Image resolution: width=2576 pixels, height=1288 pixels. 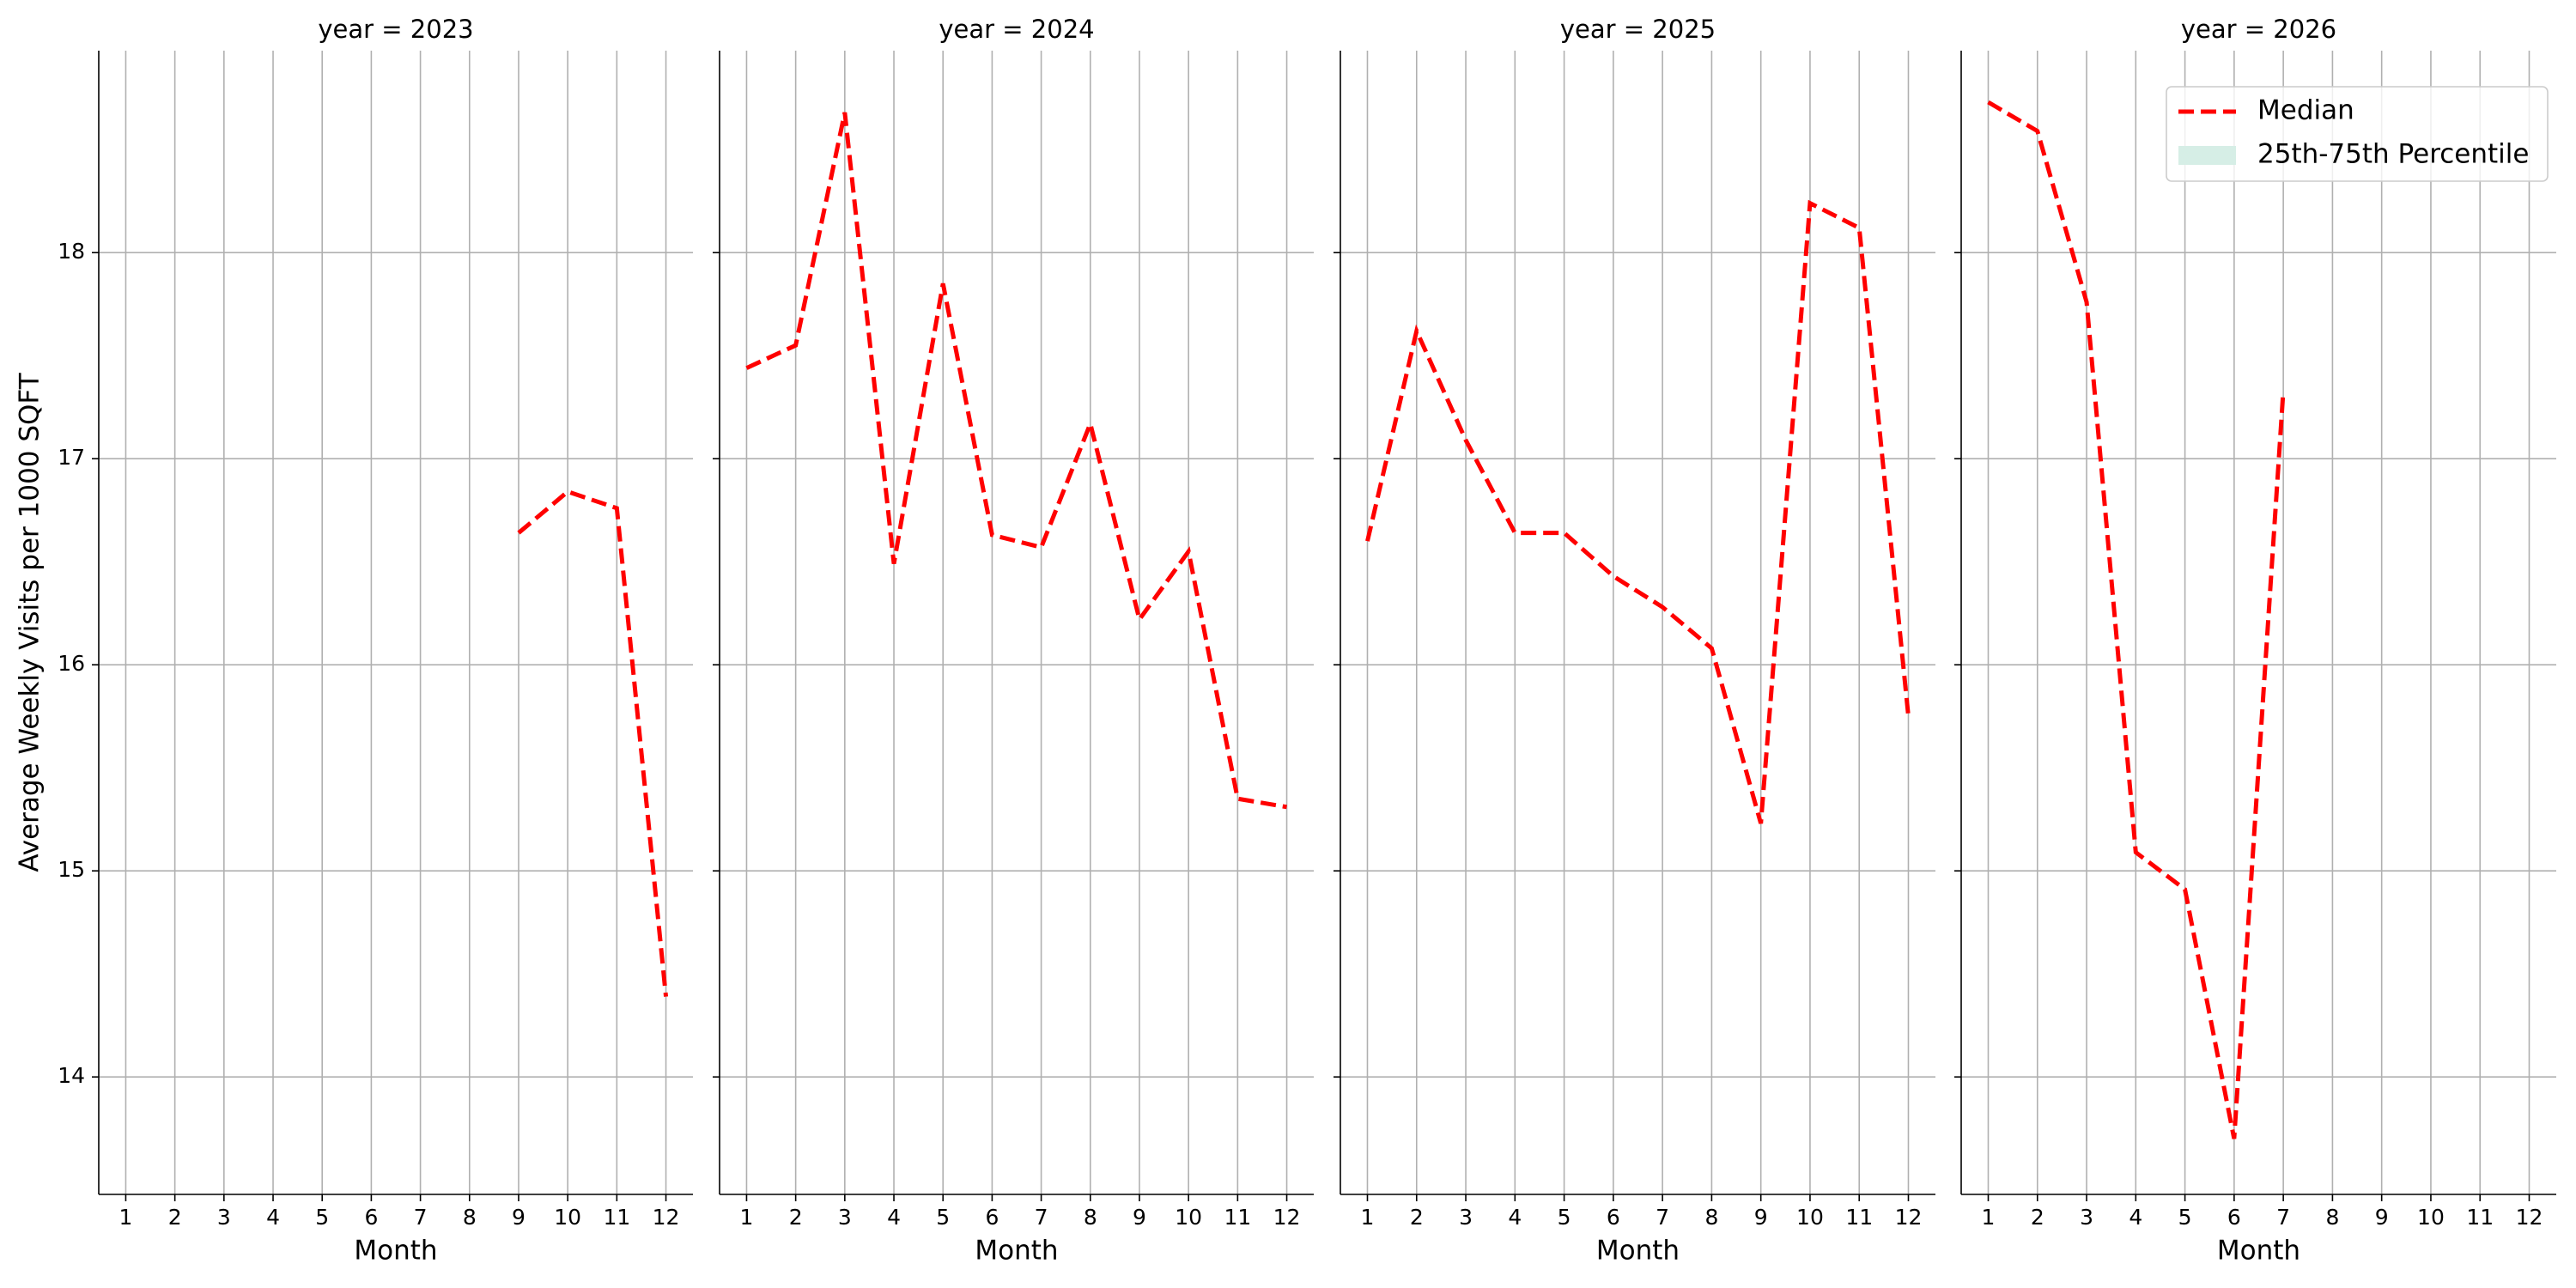 I want to click on y-tick-label: 16, so click(x=71, y=663).